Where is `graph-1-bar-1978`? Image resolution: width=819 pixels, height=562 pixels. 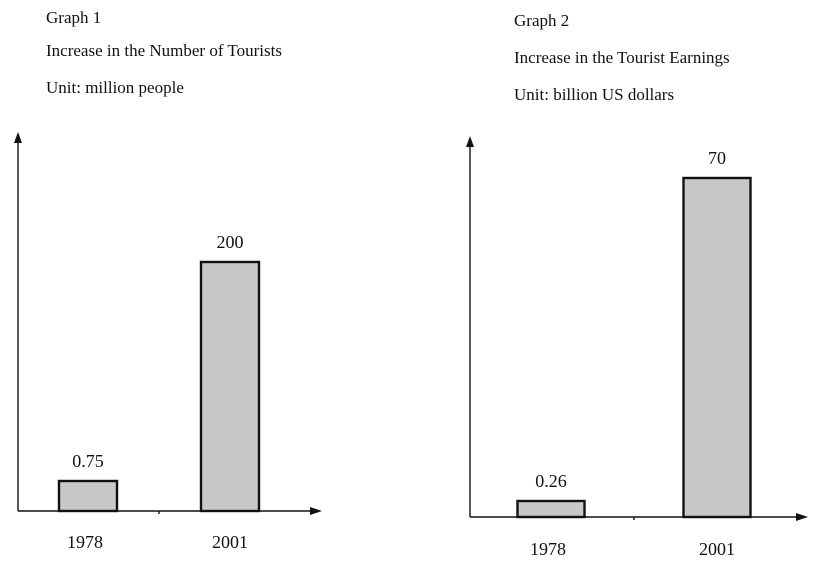
graph-1-bar-1978 is located at coordinates (88, 496).